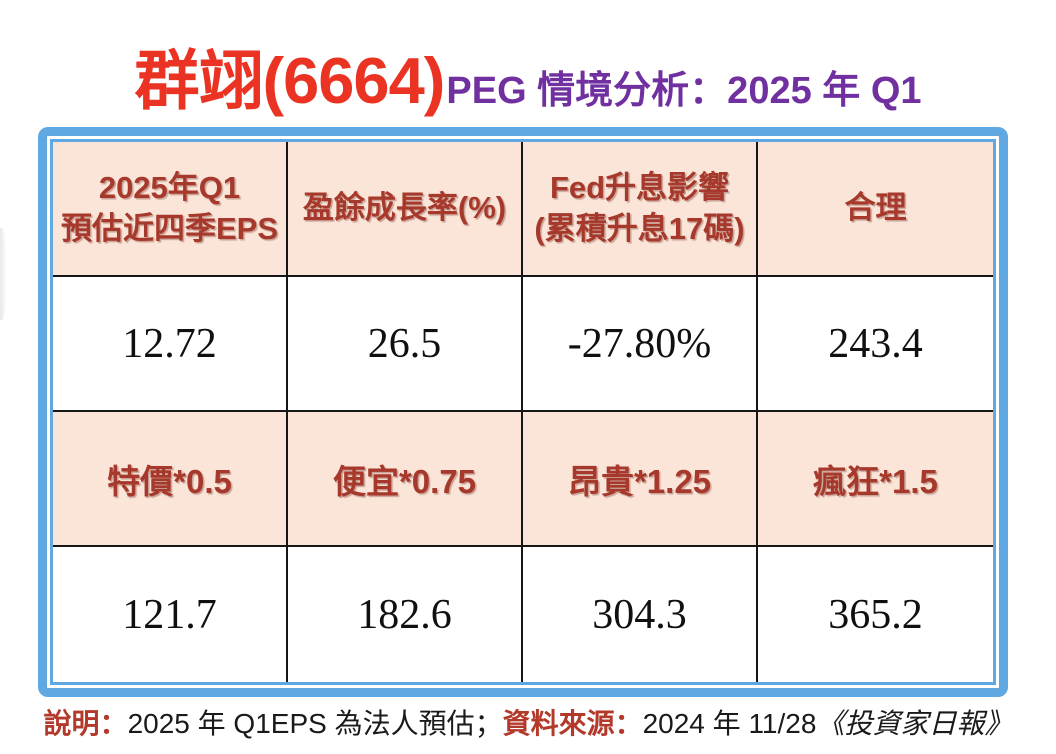 Image resolution: width=1056 pixels, height=754 pixels. What do you see at coordinates (729, 723) in the screenshot?
I see `source-date: 2024 年 11/28` at bounding box center [729, 723].